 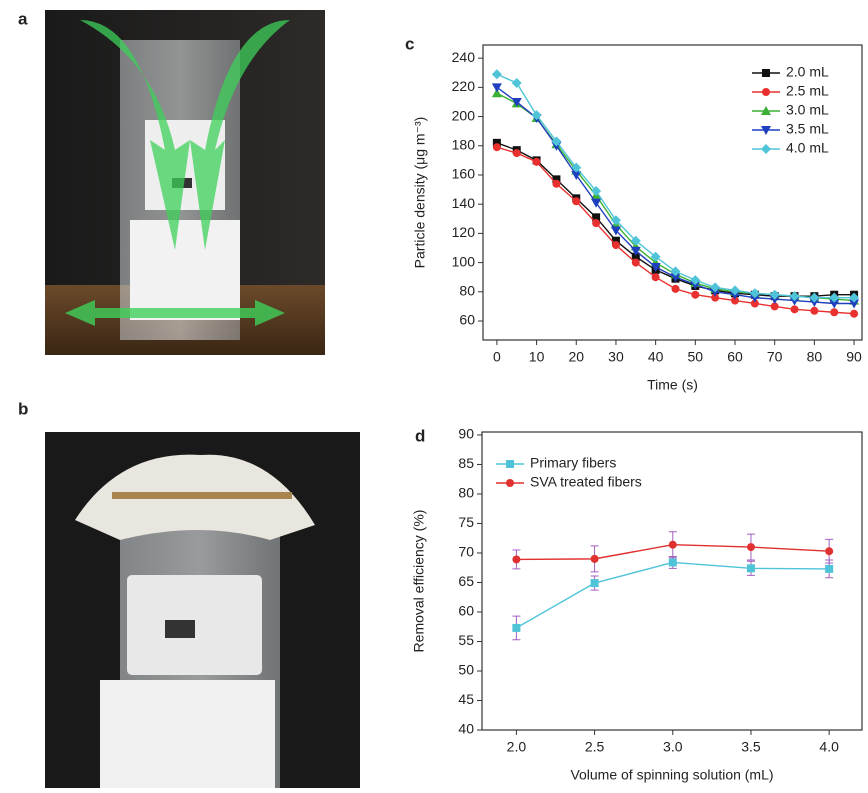 What do you see at coordinates (464, 203) in the screenshot?
I see `y-tick-label: 140` at bounding box center [464, 203].